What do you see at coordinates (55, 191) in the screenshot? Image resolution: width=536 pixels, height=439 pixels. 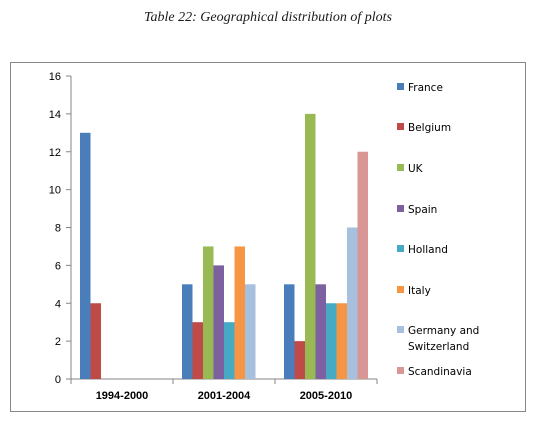 I see `y-tick-label: 10` at bounding box center [55, 191].